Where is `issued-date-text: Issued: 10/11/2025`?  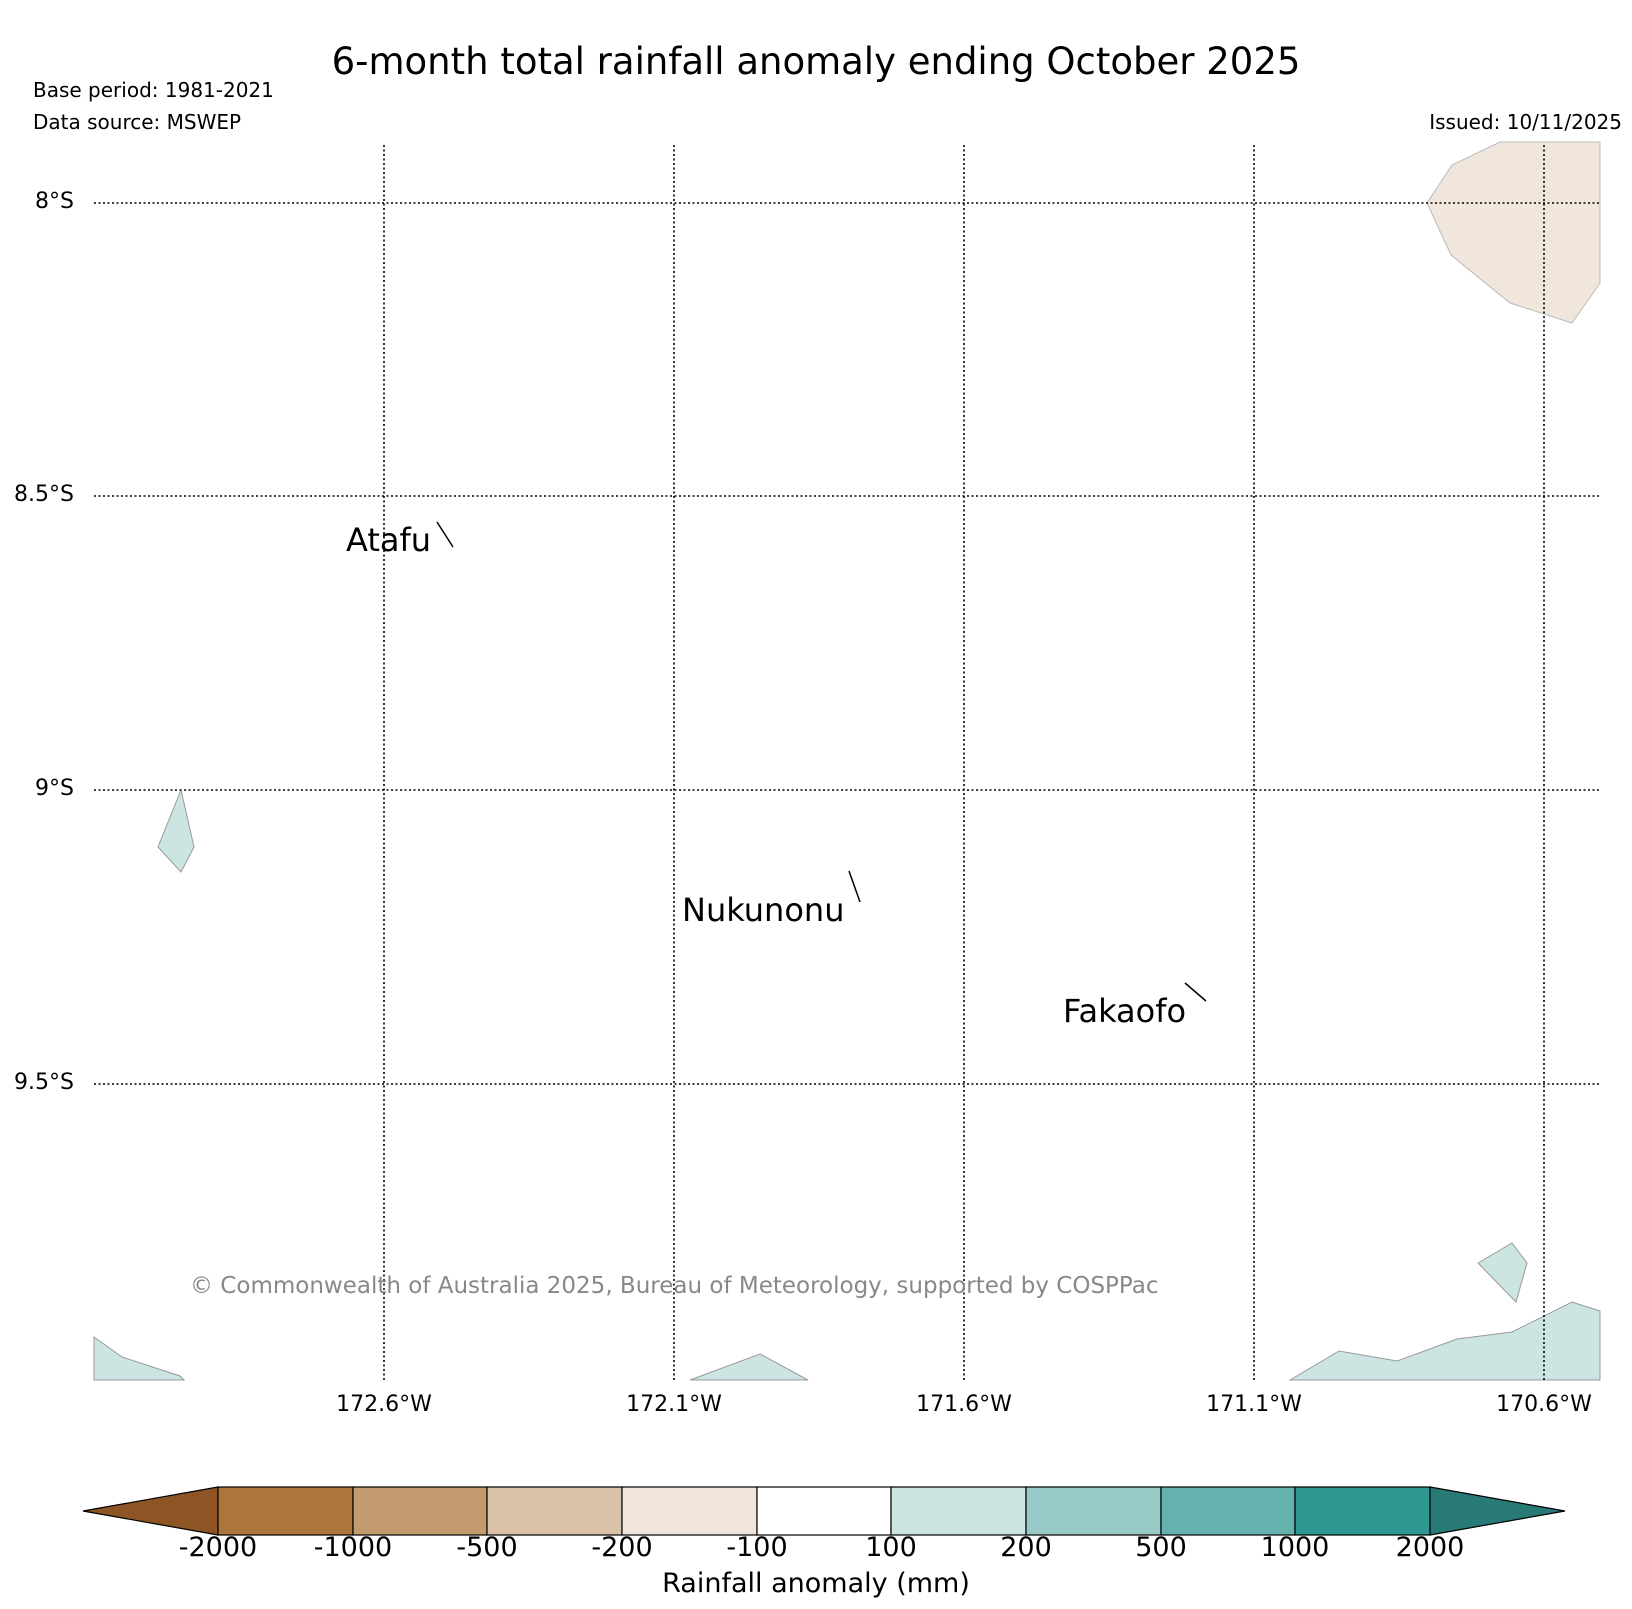
issued-date-text: Issued: 10/11/2025 is located at coordinates (1525, 122).